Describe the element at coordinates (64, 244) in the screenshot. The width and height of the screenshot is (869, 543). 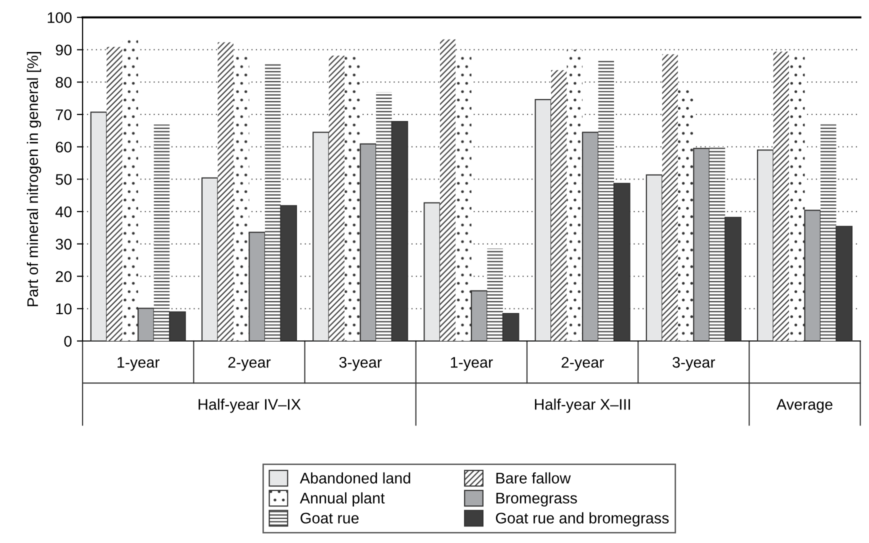
I see `y-tick-label: 30` at that location.